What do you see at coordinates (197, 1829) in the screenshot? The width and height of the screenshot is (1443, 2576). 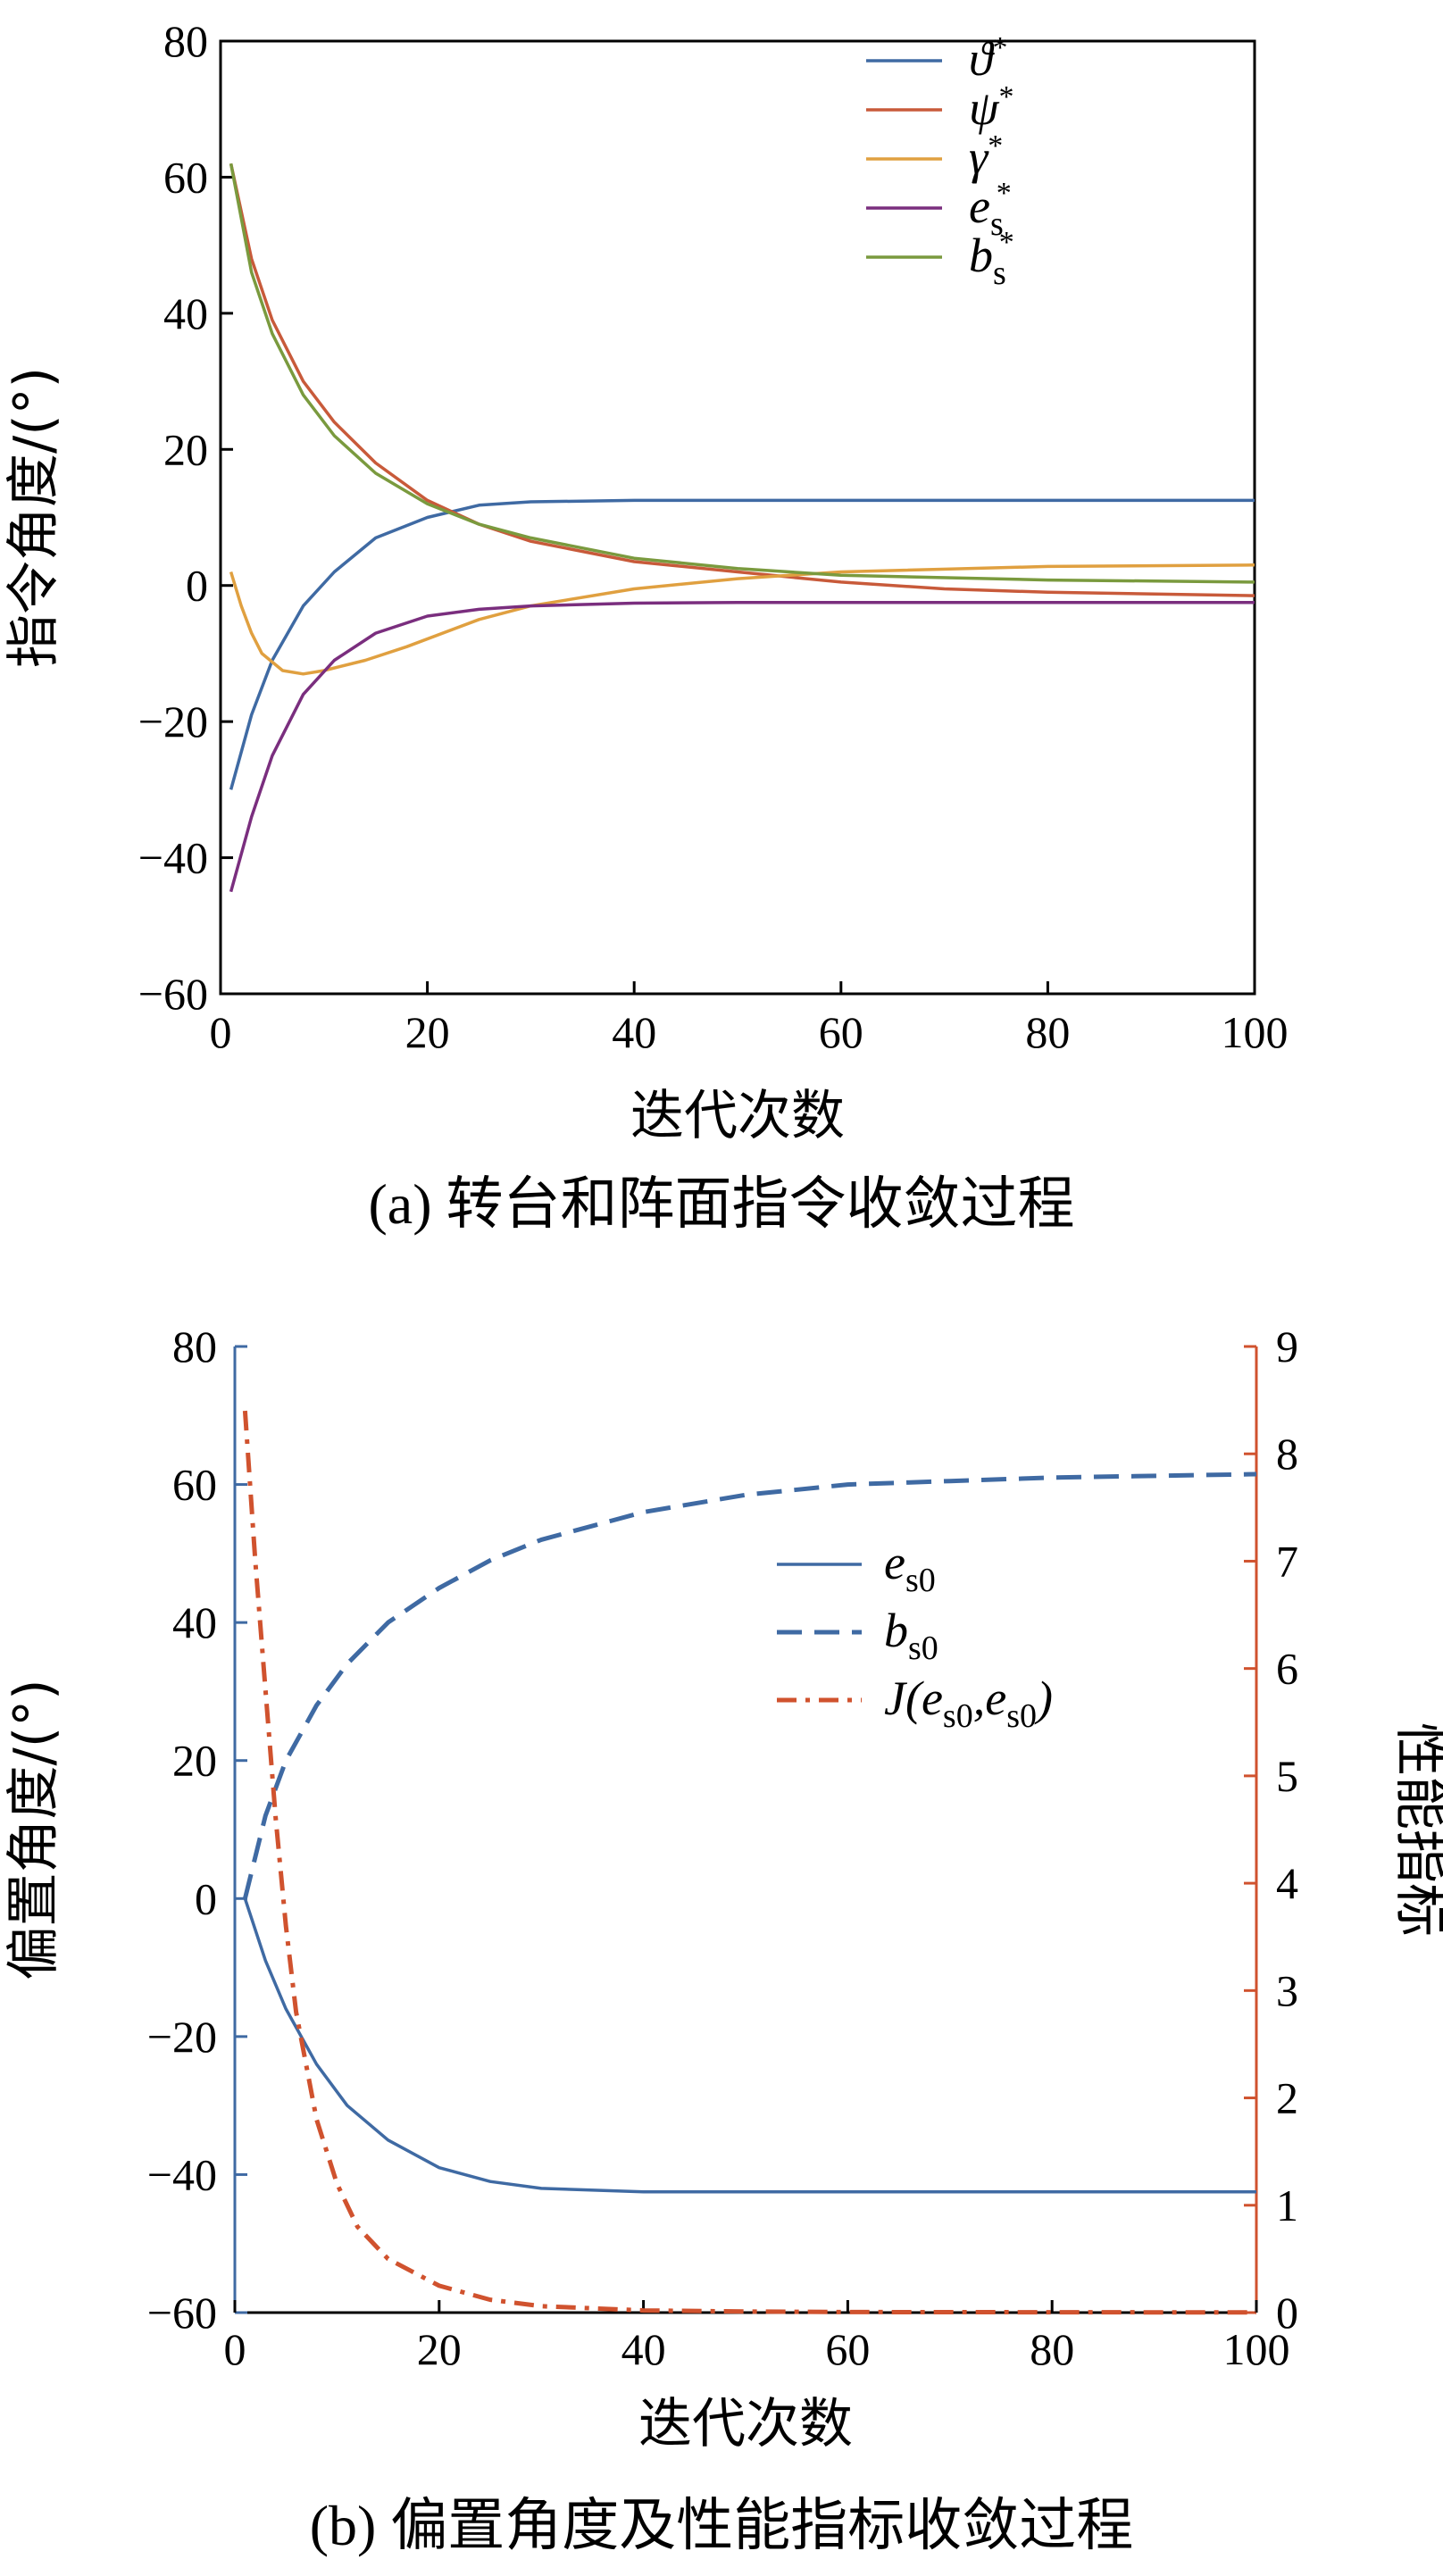 I see `chart-b-y-ticks: 80 60 40 20 0 −20 −40 −60` at bounding box center [197, 1829].